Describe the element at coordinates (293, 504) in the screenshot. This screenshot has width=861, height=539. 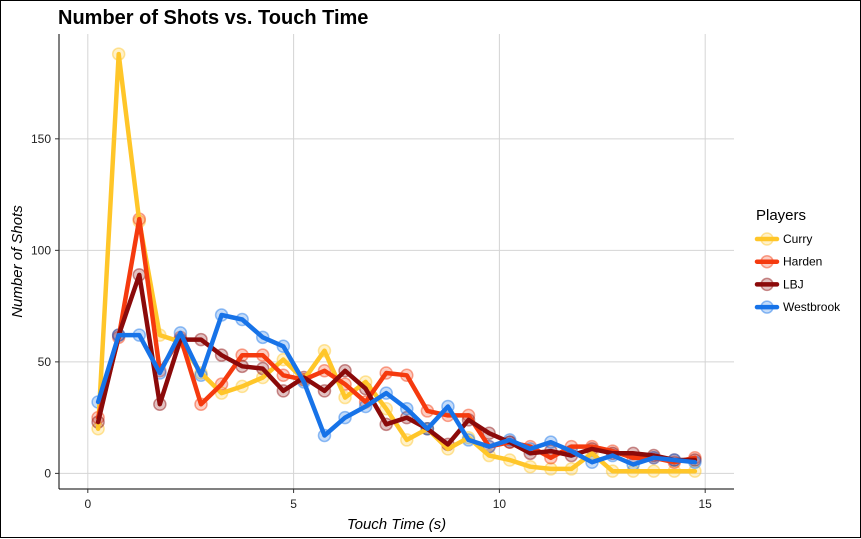
I see `x-tick-label: 5` at that location.